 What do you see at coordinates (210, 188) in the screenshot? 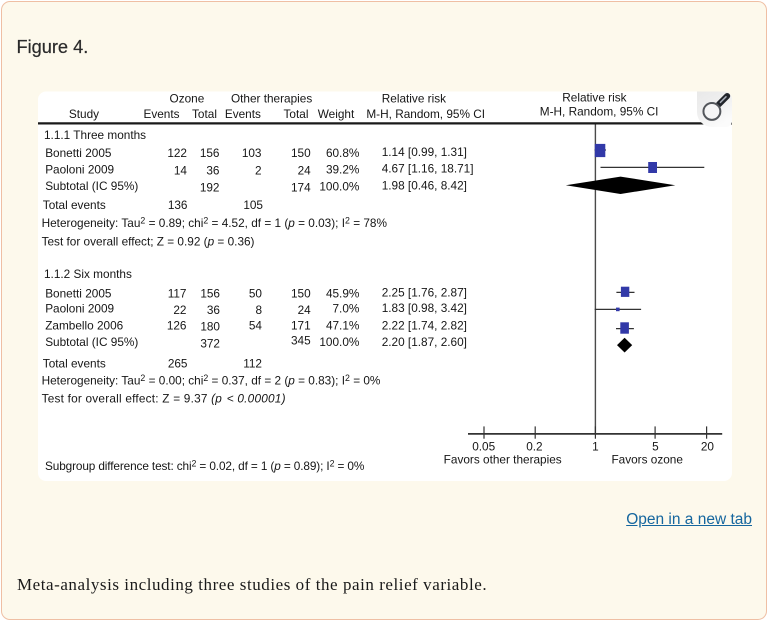
I see `svg-text: 192` at bounding box center [210, 188].